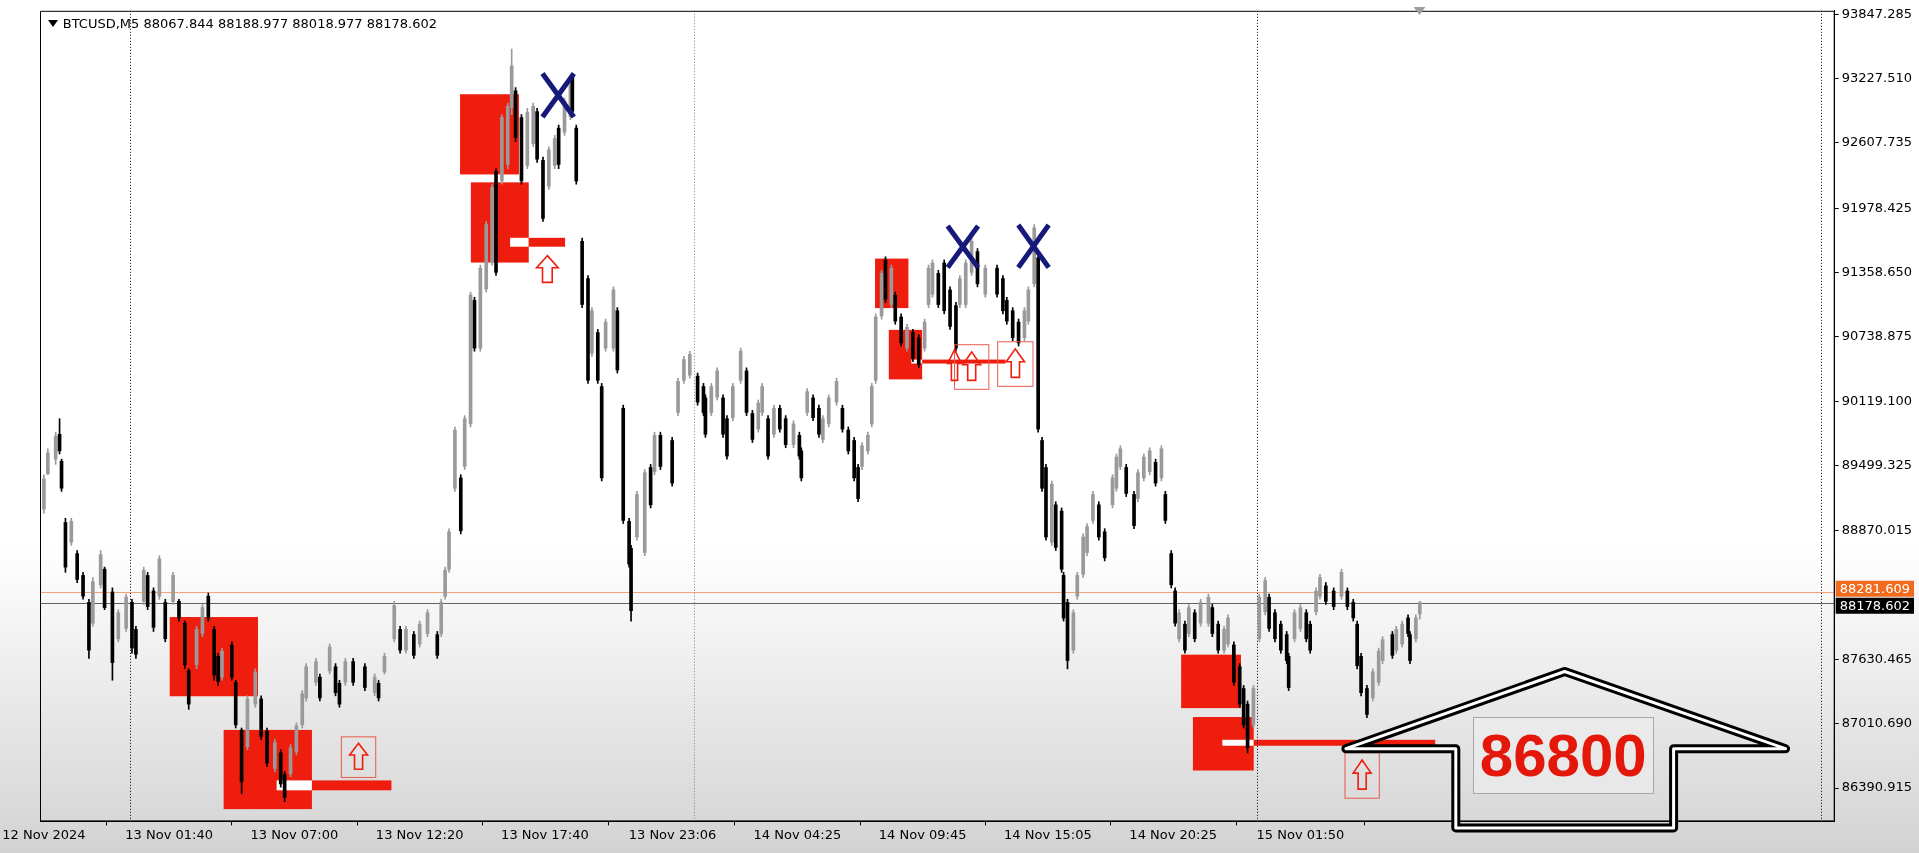 This screenshot has height=853, width=1919. What do you see at coordinates (1300, 834) in the screenshot?
I see `x-tick-label: 15 Nov 01:50` at bounding box center [1300, 834].